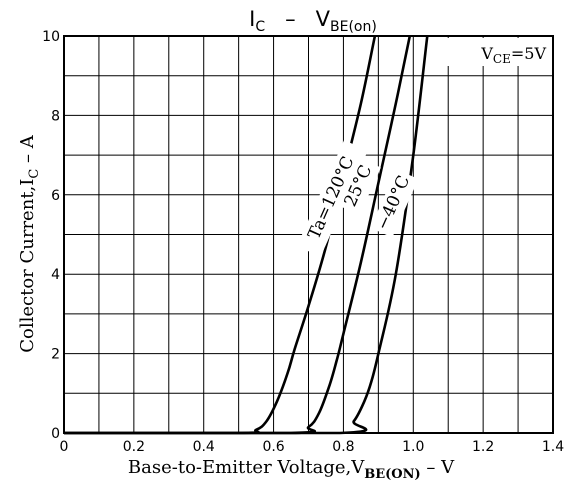 This screenshot has height=489, width=574. What do you see at coordinates (291, 469) in the screenshot?
I see `x-axis-label: Base-to-Emitter Voltage,VBE(ON) – V` at bounding box center [291, 469].